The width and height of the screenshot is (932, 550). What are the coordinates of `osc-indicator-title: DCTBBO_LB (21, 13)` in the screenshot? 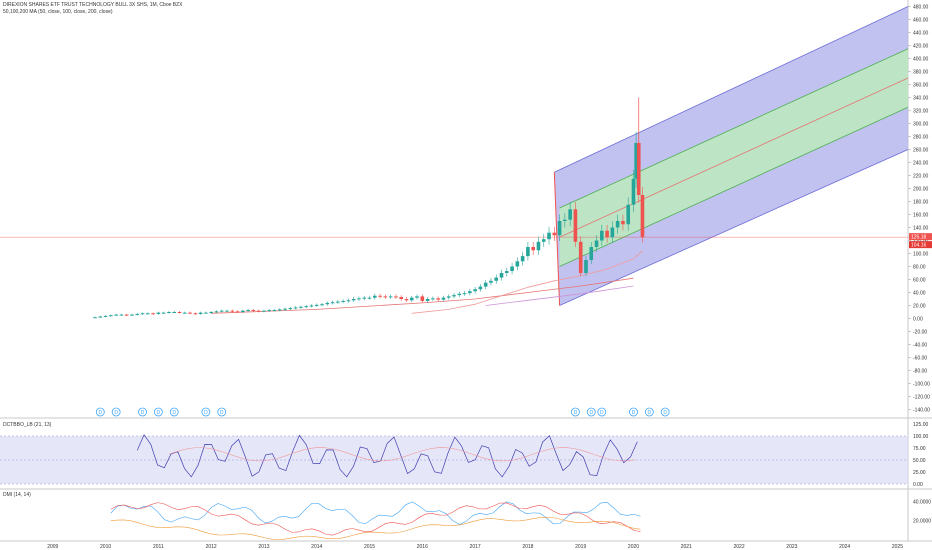 It's located at (27, 425).